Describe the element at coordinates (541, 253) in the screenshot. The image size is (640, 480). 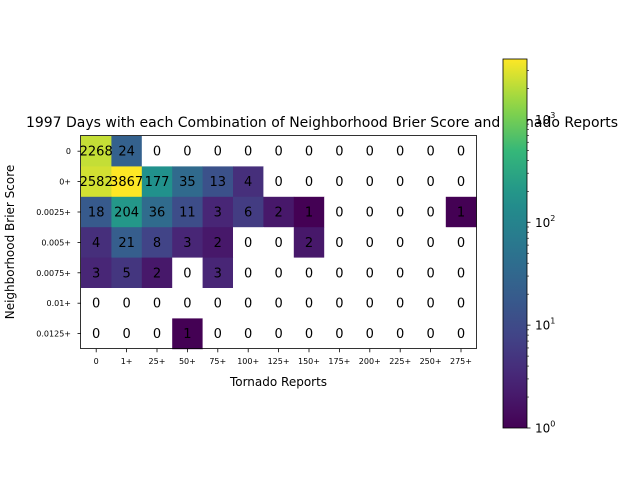
I see `colorbar-ticks: 100 101 102 103` at that location.